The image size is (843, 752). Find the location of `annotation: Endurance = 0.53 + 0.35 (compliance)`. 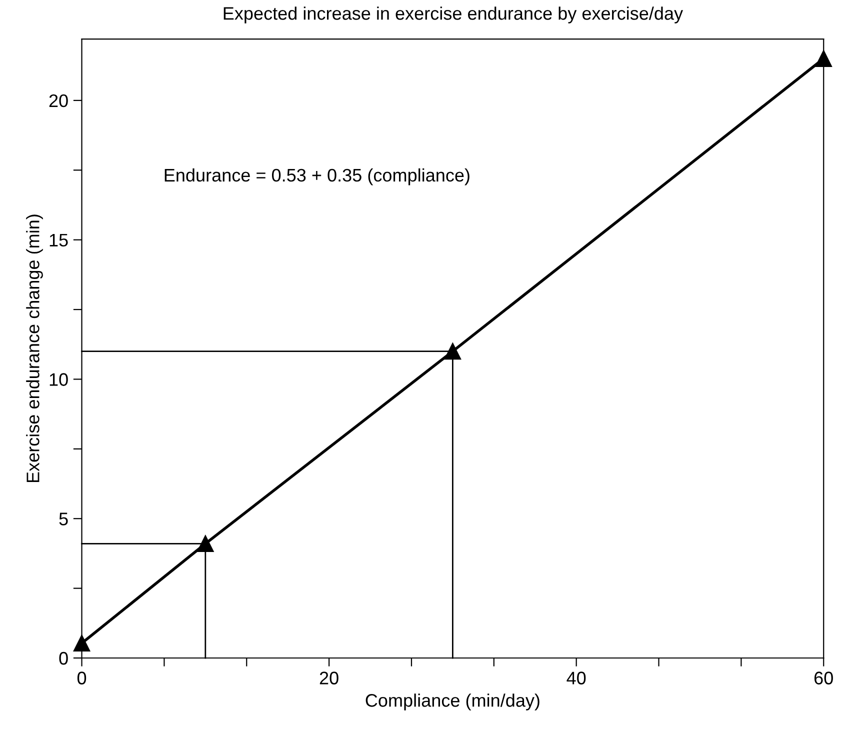

annotation: Endurance = 0.53 + 0.35 (compliance) is located at coordinates (317, 177).